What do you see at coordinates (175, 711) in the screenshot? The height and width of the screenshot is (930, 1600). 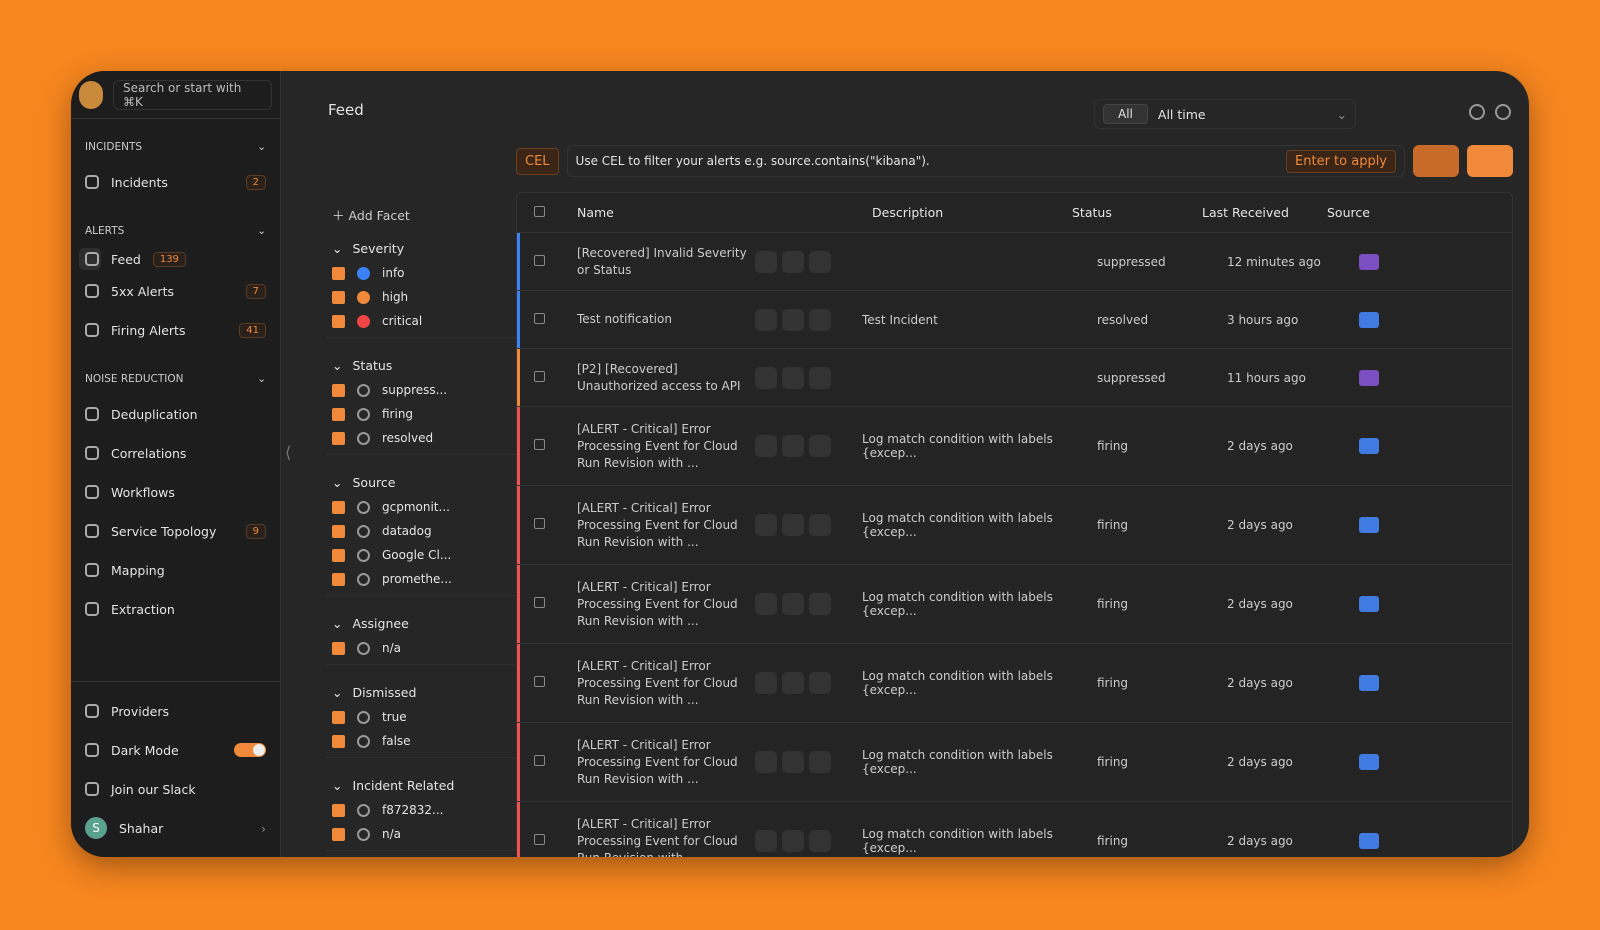 I see `footer-item: Providers` at bounding box center [175, 711].